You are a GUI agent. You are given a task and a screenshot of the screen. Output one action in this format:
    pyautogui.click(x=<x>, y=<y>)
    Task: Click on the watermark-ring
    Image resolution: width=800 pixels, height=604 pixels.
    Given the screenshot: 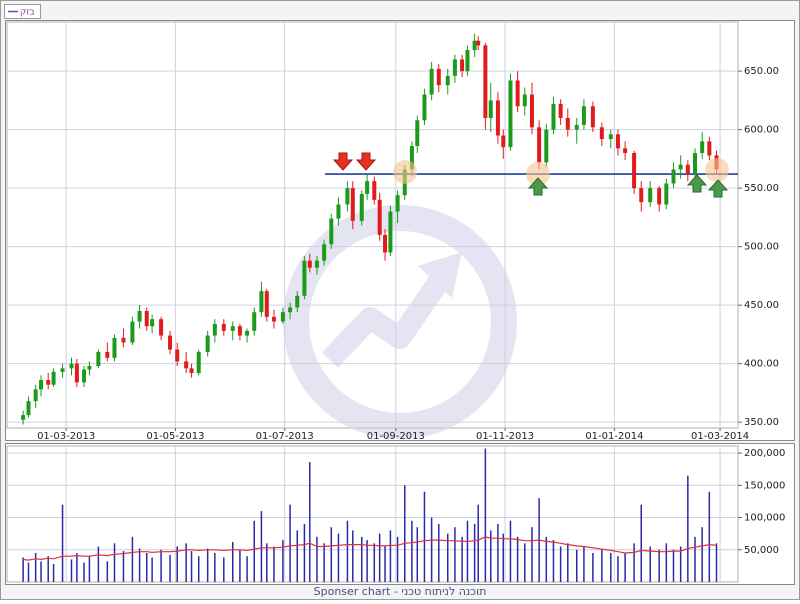 What is the action you would take?
    pyautogui.click(x=400, y=322)
    